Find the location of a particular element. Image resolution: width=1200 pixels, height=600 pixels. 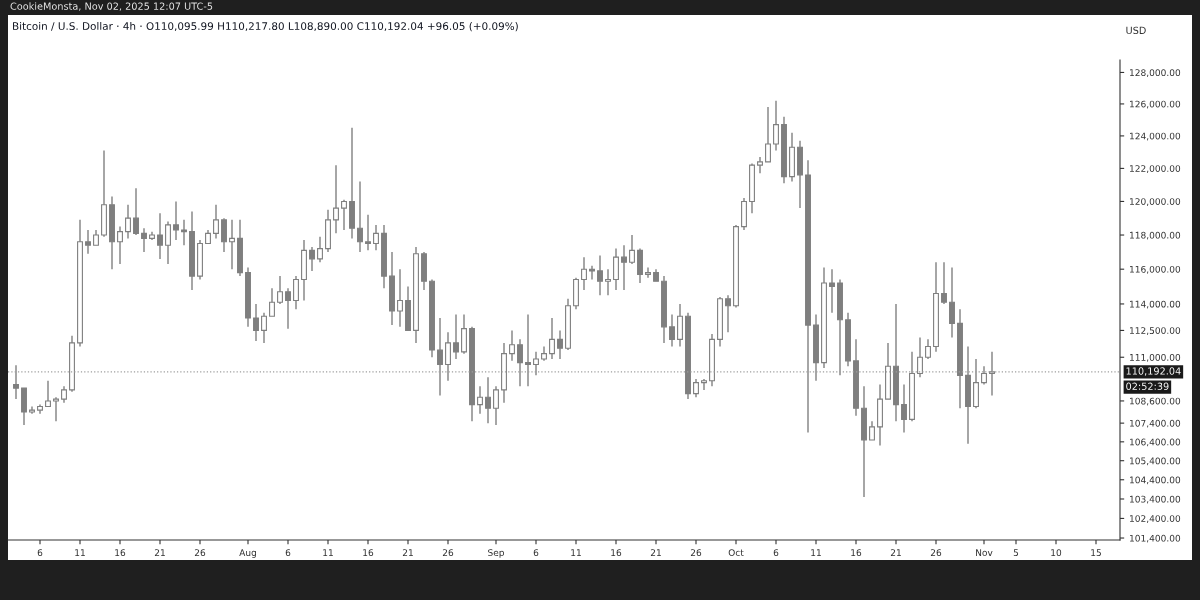

x-tick-label: 10 is located at coordinates (1056, 553).